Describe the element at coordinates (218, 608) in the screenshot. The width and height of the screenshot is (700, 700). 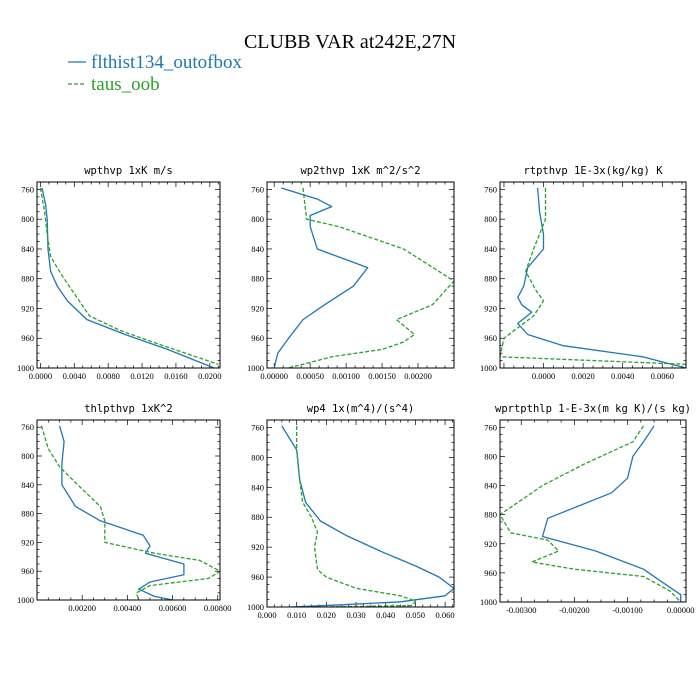
I see `x-tick-label: 0.00800` at that location.